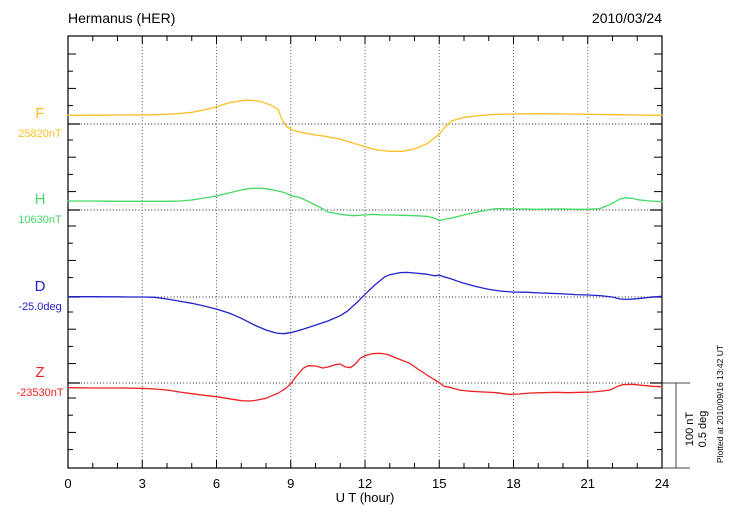  What do you see at coordinates (365, 497) in the screenshot?
I see `x-axis-label: U T (hour)` at bounding box center [365, 497].